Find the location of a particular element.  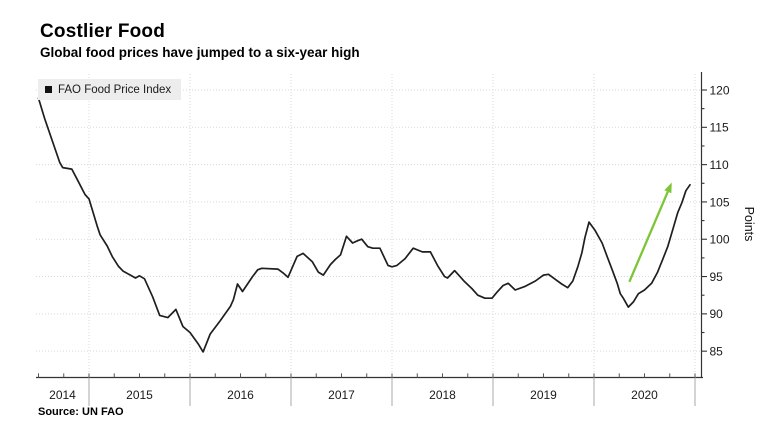

svg-text: 110 is located at coordinates (719, 165).